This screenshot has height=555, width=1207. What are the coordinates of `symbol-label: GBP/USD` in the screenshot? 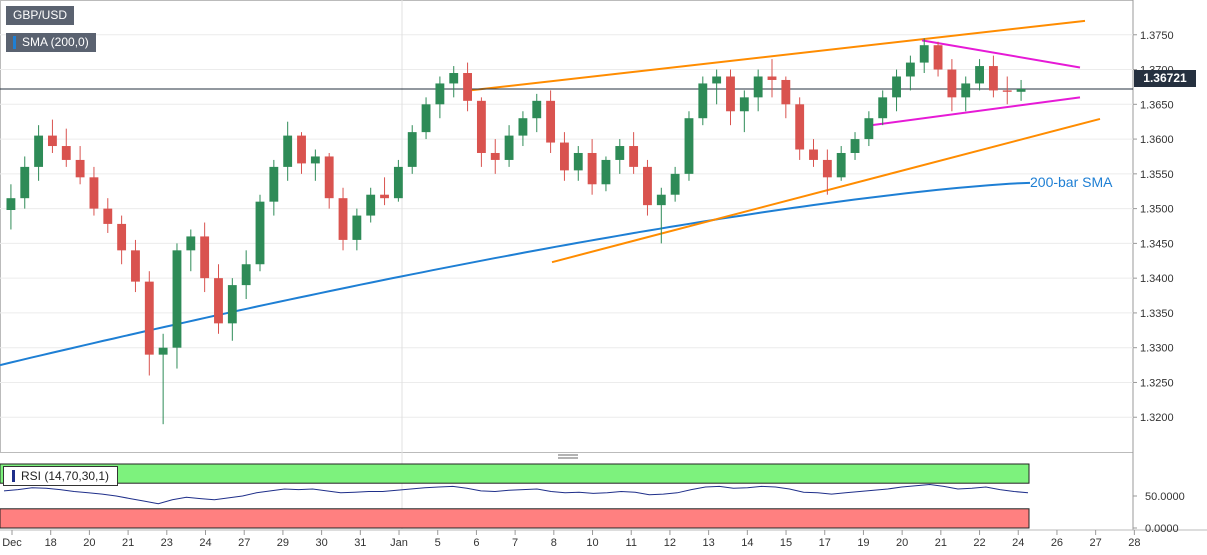 It's located at (40, 15).